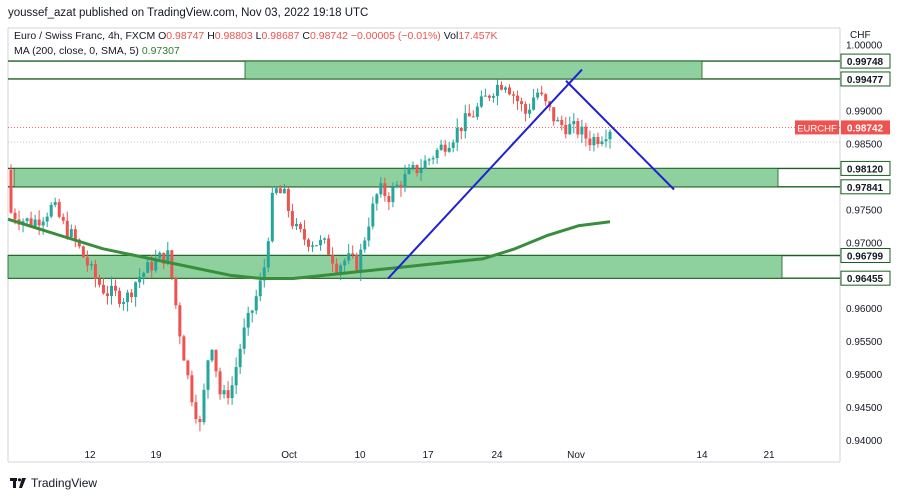 The image size is (900, 499). Describe the element at coordinates (76, 51) in the screenshot. I see `ma-label: MA (200, close, 0, SMA, 5)` at that location.